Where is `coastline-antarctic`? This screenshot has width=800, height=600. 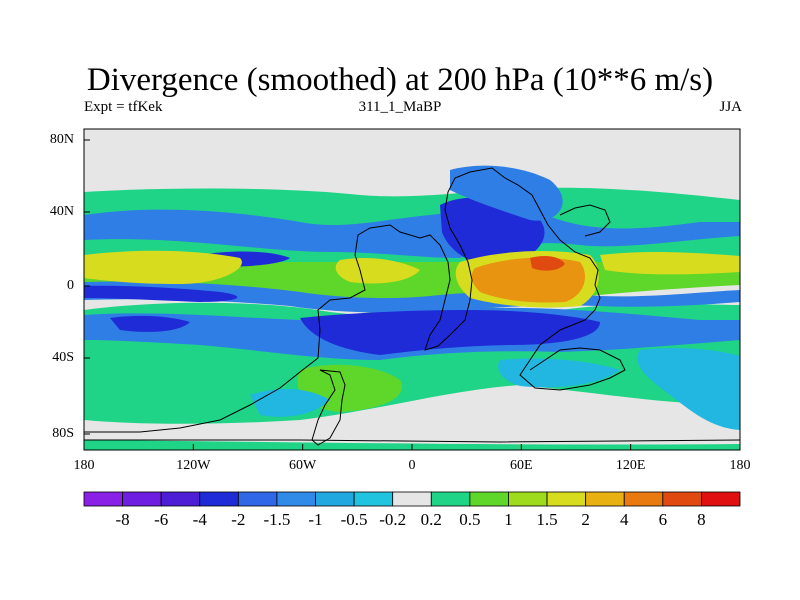
coastline-antarctic is located at coordinates (412, 441).